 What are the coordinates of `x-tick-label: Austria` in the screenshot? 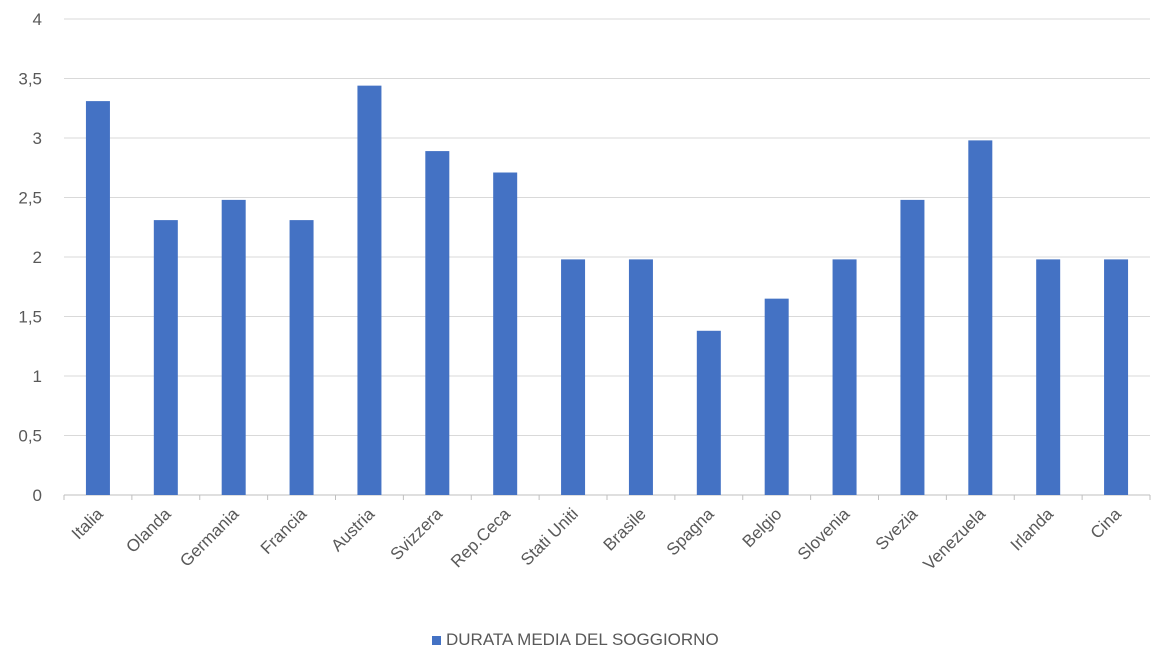 It's located at (352, 529).